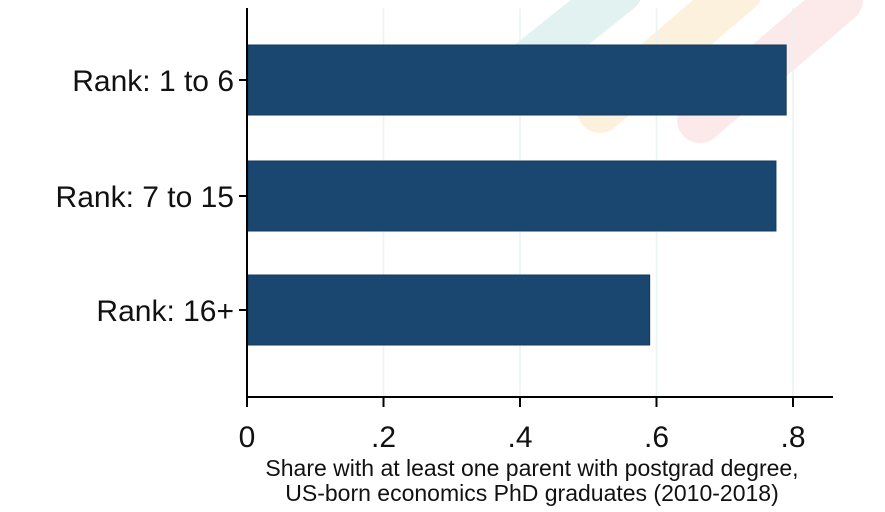 This screenshot has height=512, width=885. What do you see at coordinates (153, 81) in the screenshot?
I see `category-label-1: Rank: 1 to 6` at bounding box center [153, 81].